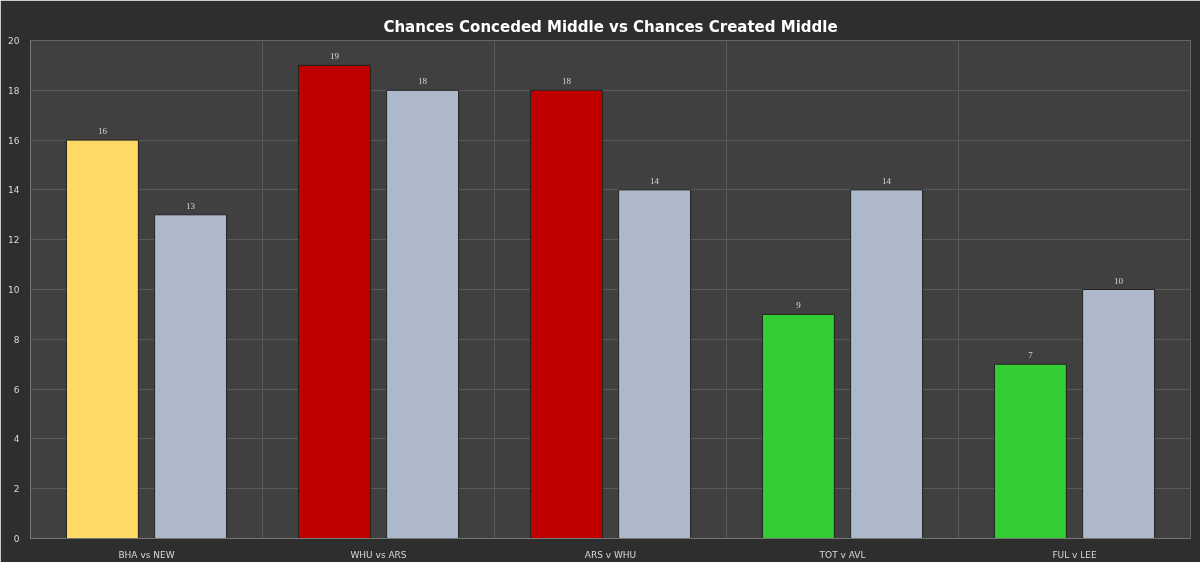 The height and width of the screenshot is (562, 1200). What do you see at coordinates (16, 539) in the screenshot?
I see `y-tick-label: 0` at bounding box center [16, 539].